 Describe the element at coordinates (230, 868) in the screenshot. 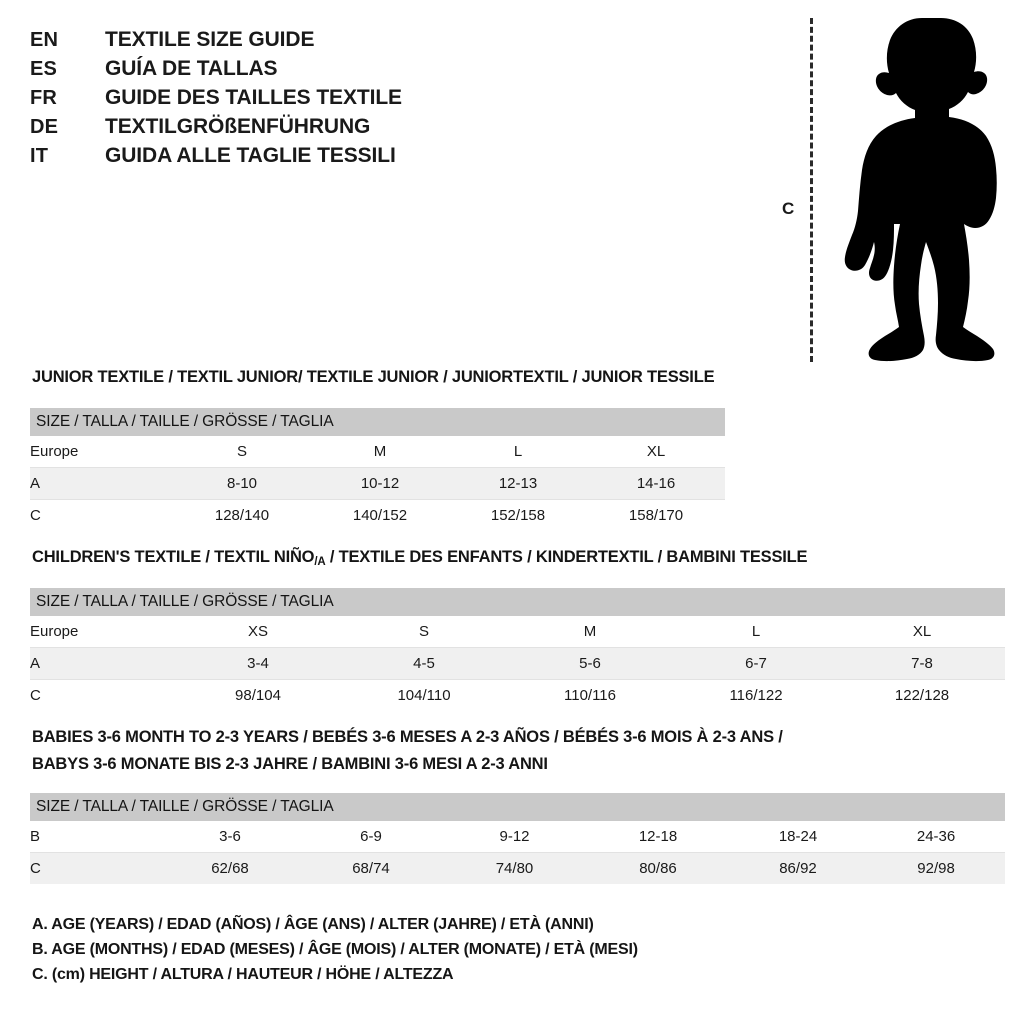

I see `babies-c-col1: 62/68` at that location.